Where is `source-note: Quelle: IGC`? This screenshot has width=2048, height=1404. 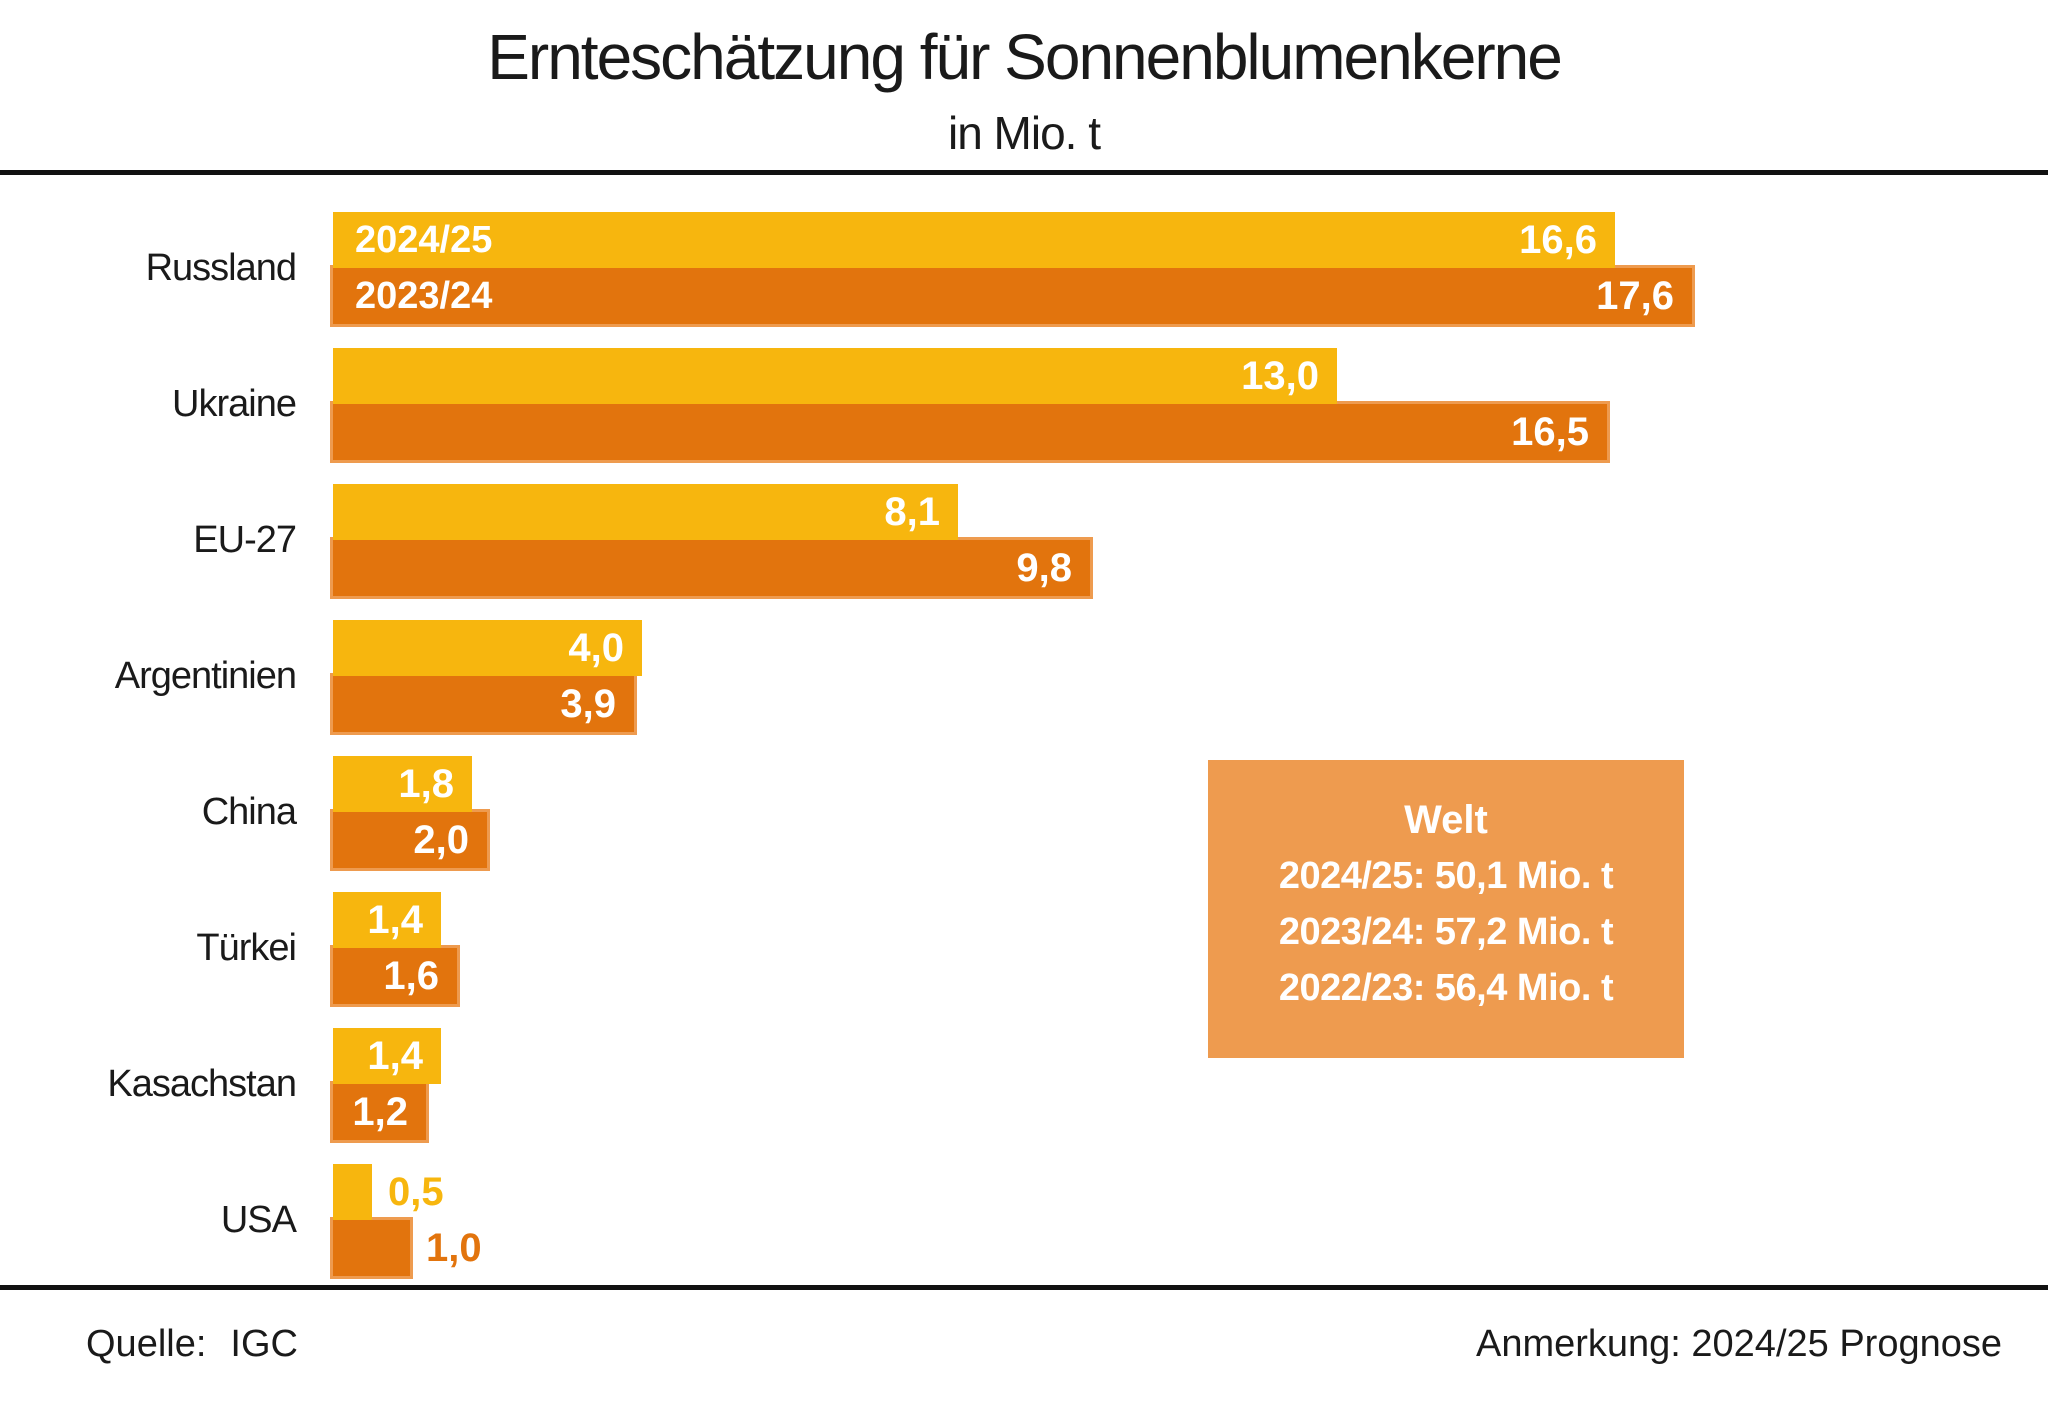 source-note: Quelle: IGC is located at coordinates (192, 1344).